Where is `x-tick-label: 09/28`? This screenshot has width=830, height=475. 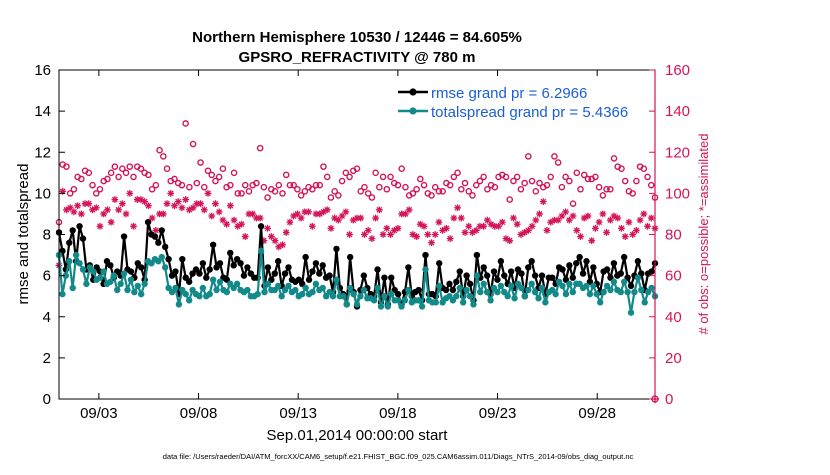
x-tick-label: 09/28 is located at coordinates (597, 413).